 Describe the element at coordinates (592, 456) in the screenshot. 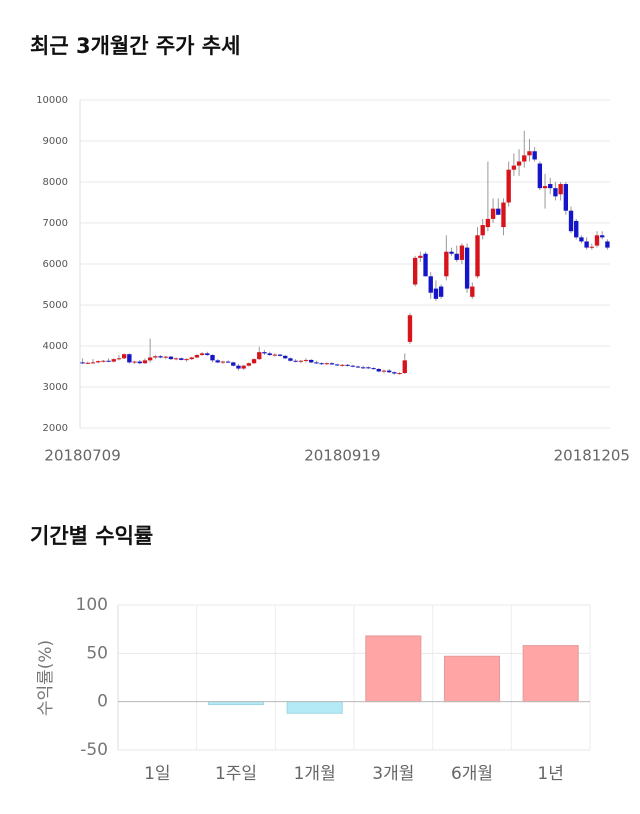

I see `x-tick-label: 20181205` at that location.